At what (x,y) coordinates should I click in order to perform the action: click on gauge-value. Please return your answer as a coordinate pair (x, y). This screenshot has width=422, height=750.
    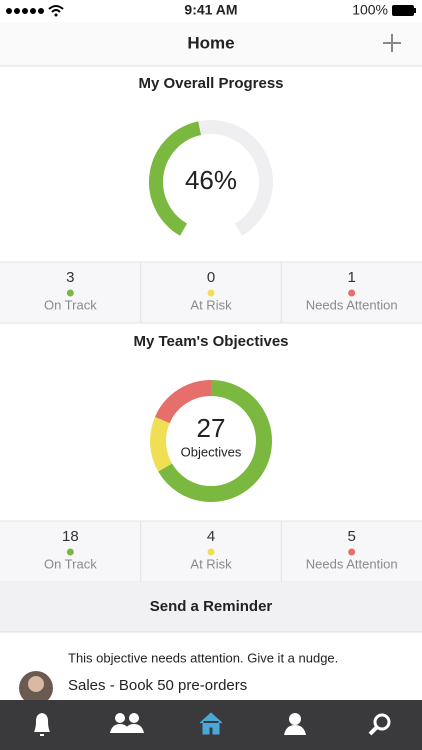
    Looking at the image, I should click on (175, 178).